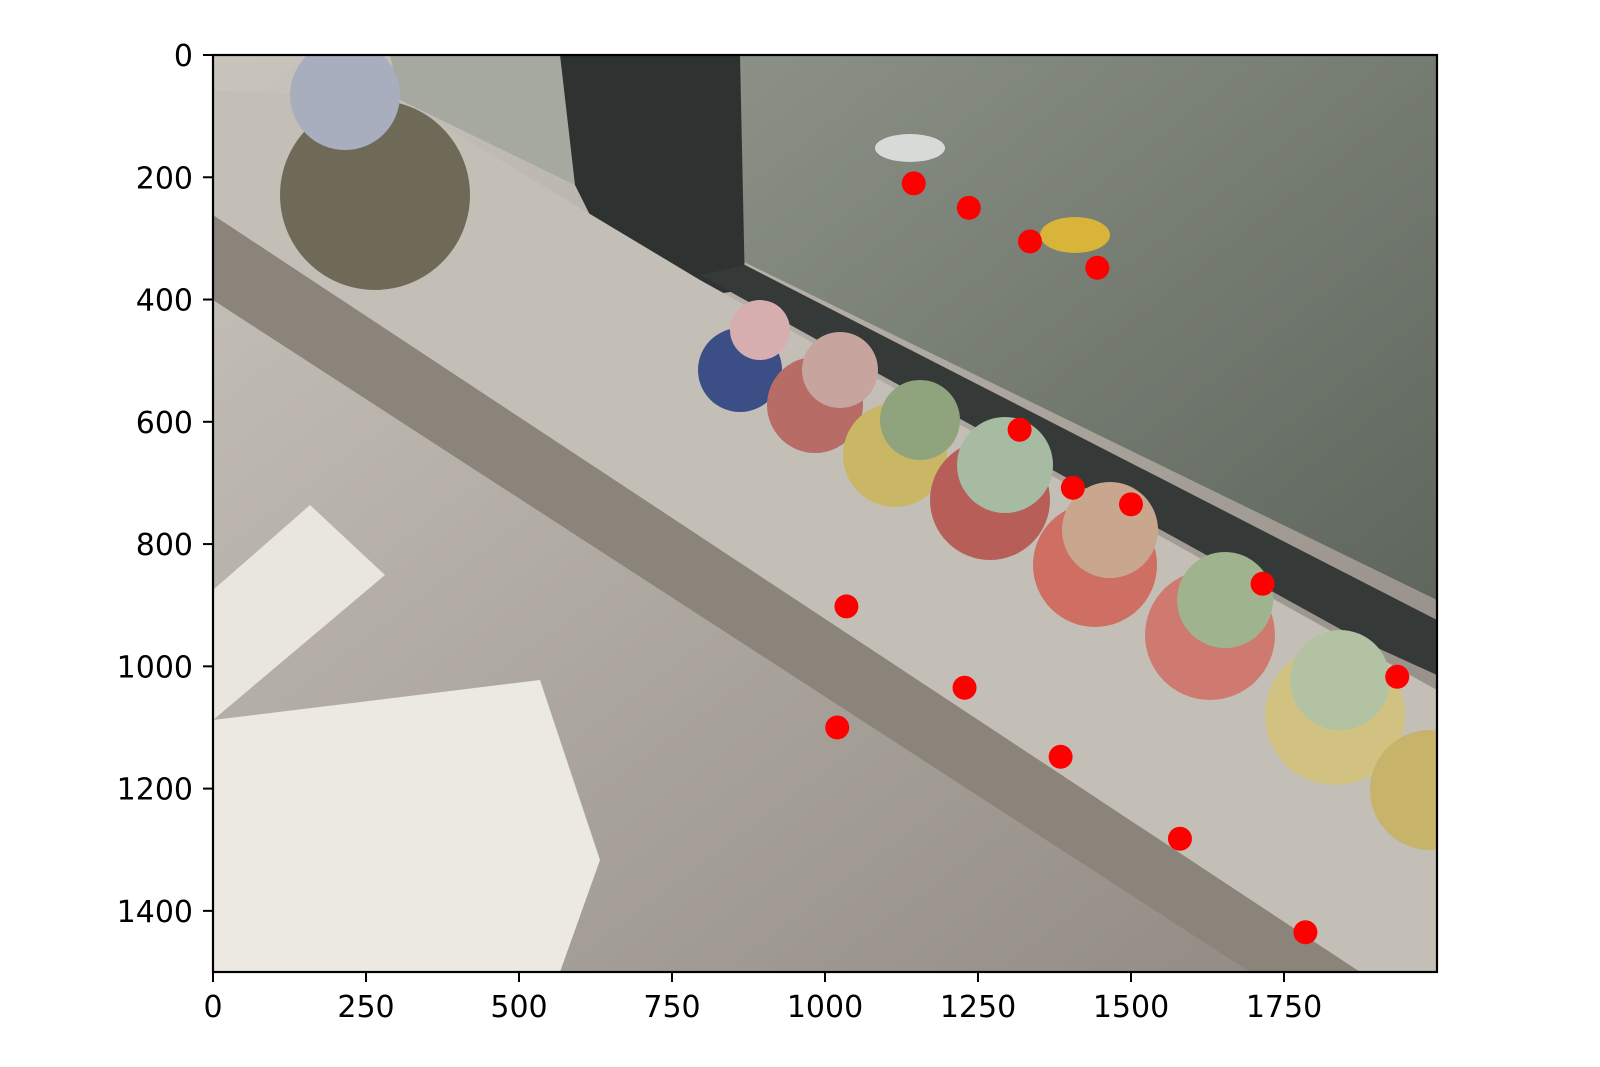 This screenshot has width=1600, height=1067. Describe the element at coordinates (978, 1007) in the screenshot. I see `x-tick-label: 1250` at that location.